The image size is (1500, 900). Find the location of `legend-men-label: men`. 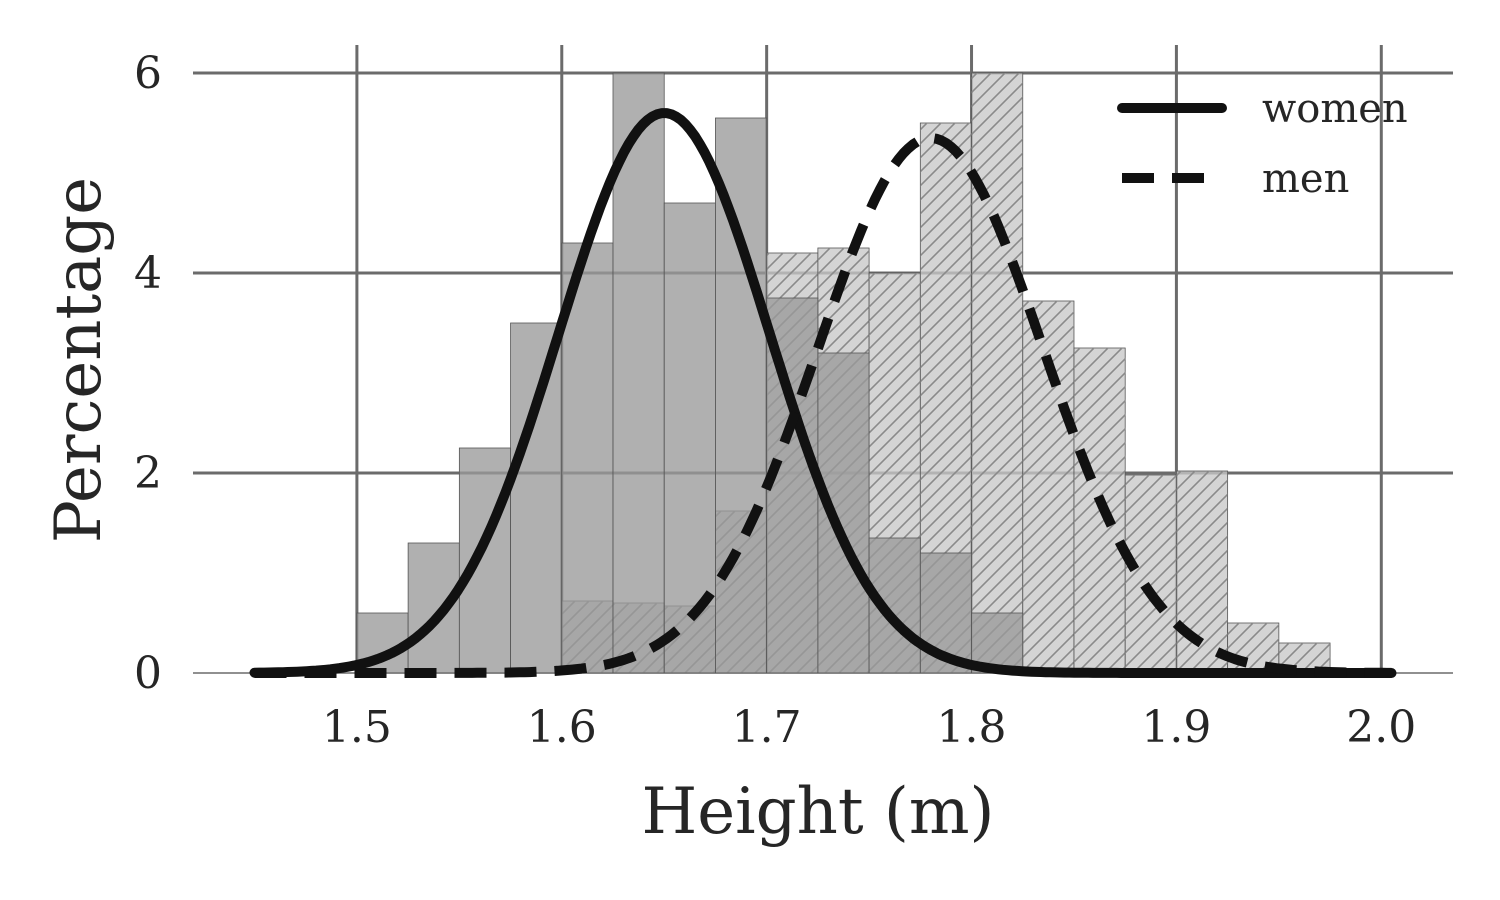

legend-men-label: men is located at coordinates (1305, 179).